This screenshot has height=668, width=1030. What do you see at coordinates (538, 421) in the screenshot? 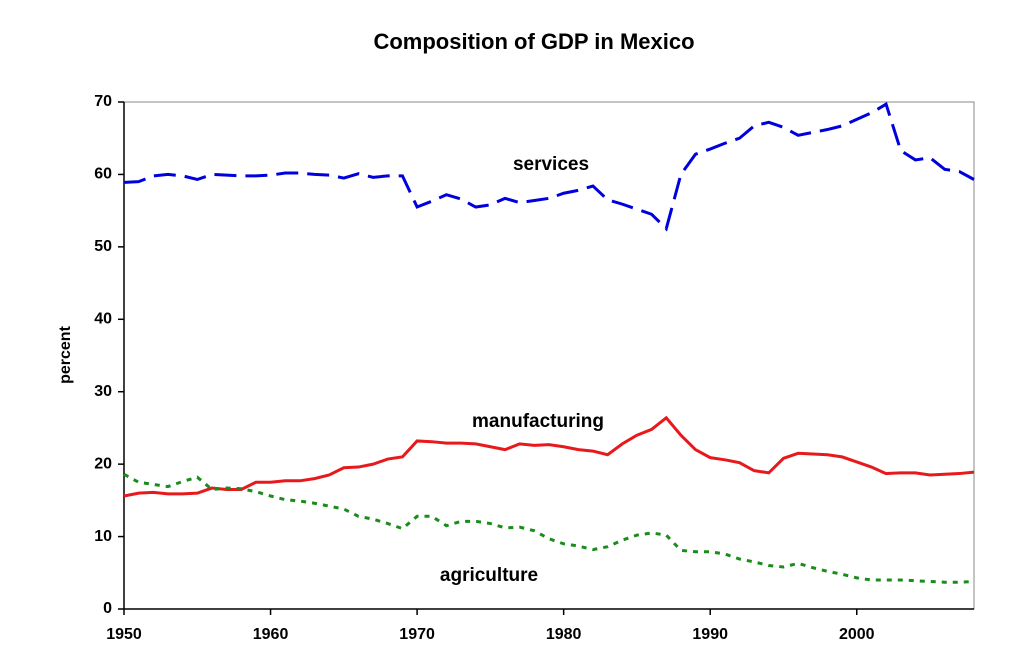
I see `series-label: manufacturing` at bounding box center [538, 421].